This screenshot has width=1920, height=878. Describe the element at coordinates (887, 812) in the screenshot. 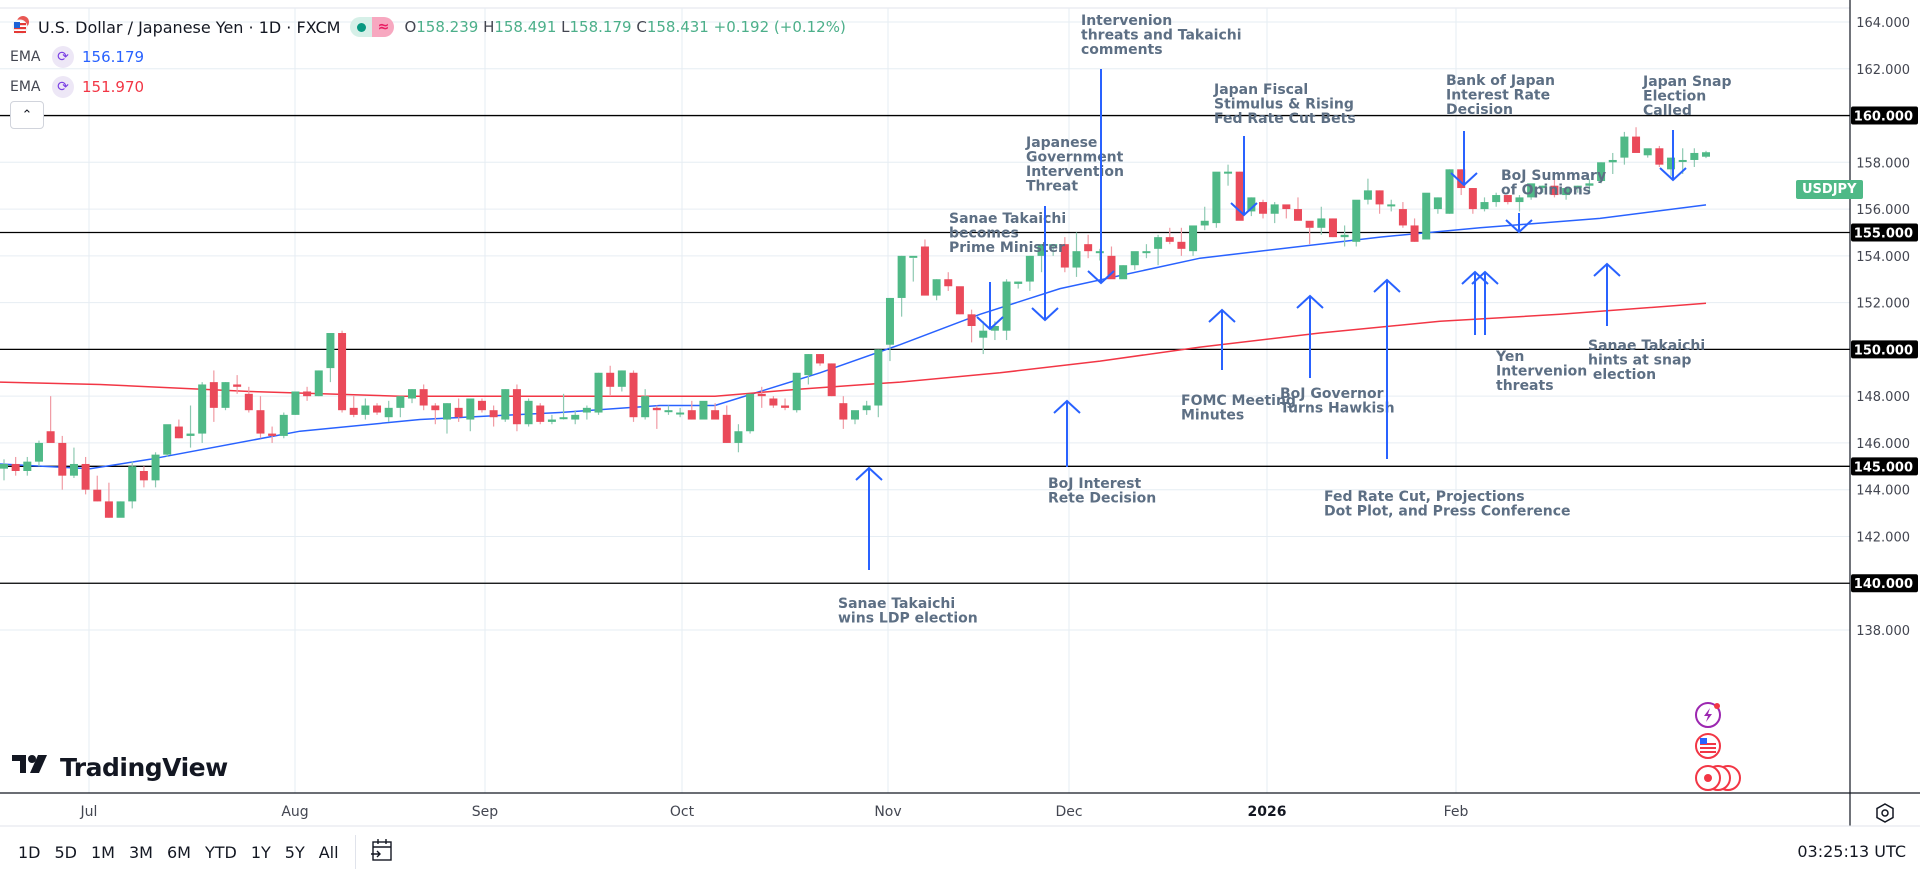

I see `svg-text: Nov` at that location.